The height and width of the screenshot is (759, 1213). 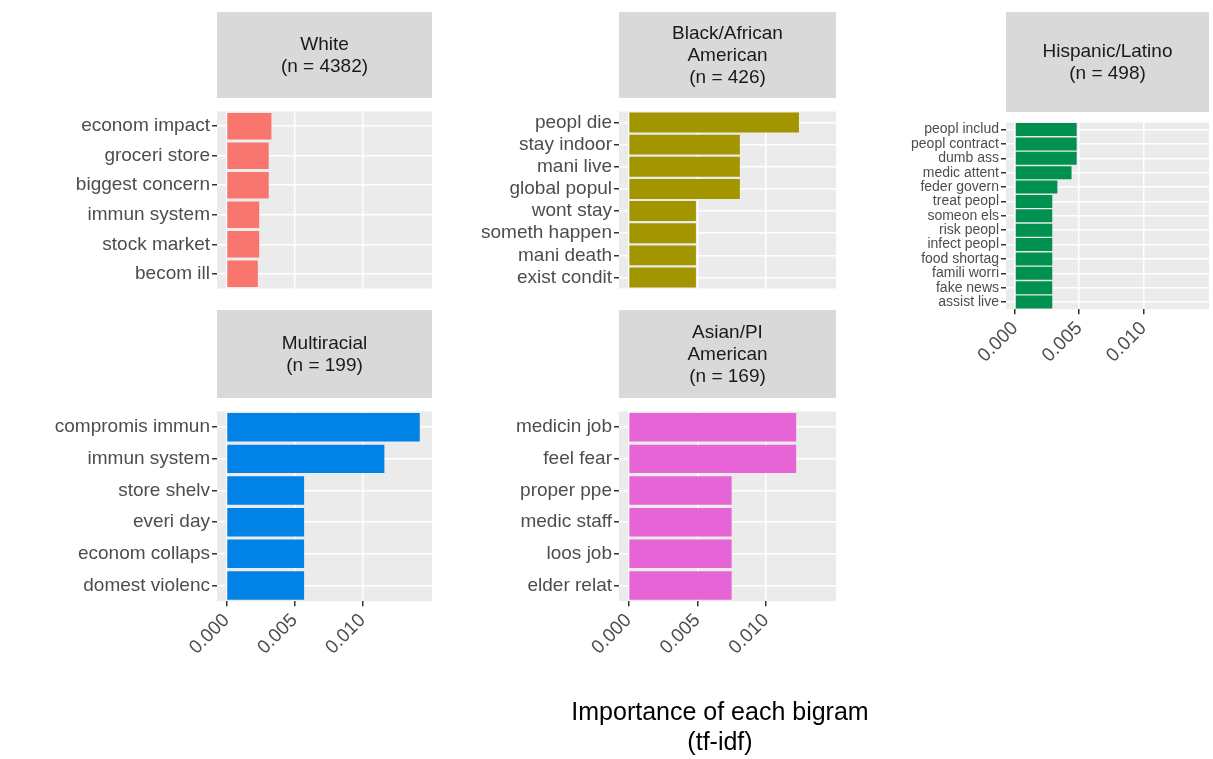 What do you see at coordinates (564, 276) in the screenshot?
I see `y-tick-label: exist condit` at bounding box center [564, 276].